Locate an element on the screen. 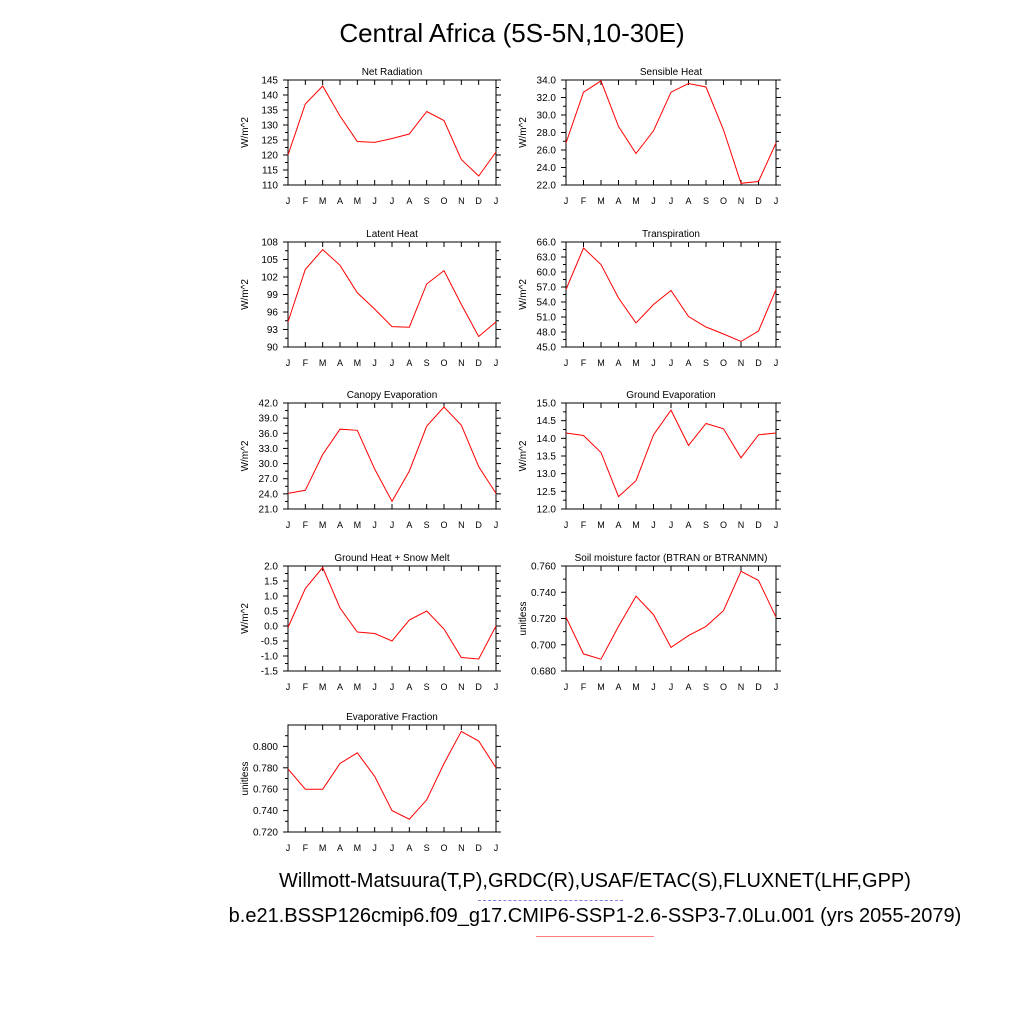  y-tick-label: 36.0 is located at coordinates (269, 434).